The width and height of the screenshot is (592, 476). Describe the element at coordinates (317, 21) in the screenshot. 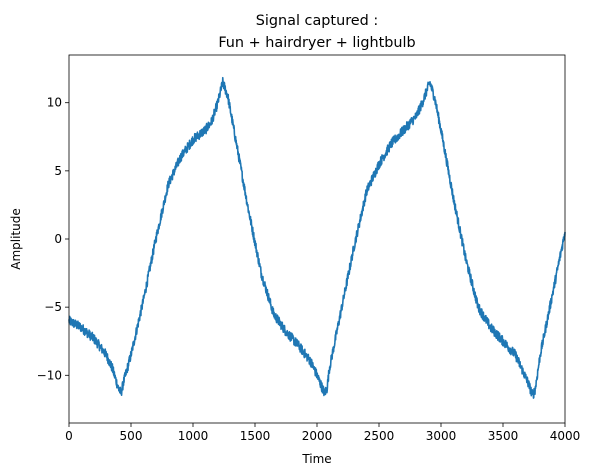

I see `chart-title: Signal captured :` at that location.